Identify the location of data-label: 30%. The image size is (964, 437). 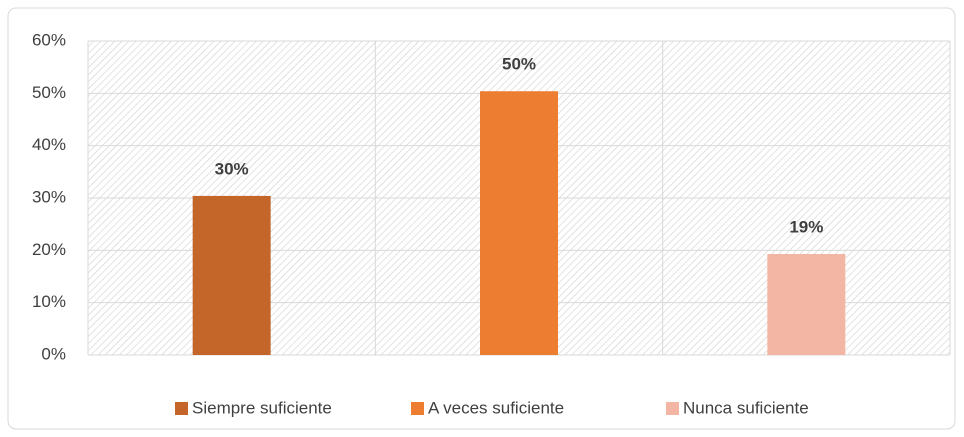
(232, 168).